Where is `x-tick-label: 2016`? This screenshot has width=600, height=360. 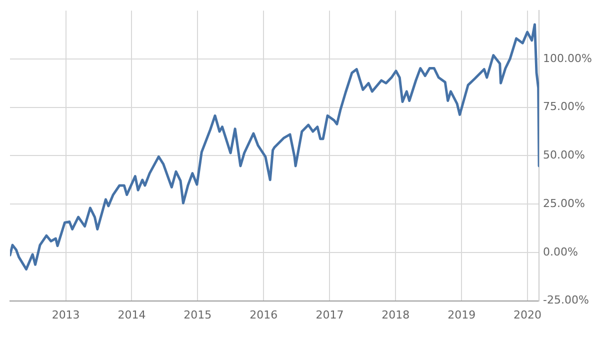 x-tick-label: 2016 is located at coordinates (264, 315).